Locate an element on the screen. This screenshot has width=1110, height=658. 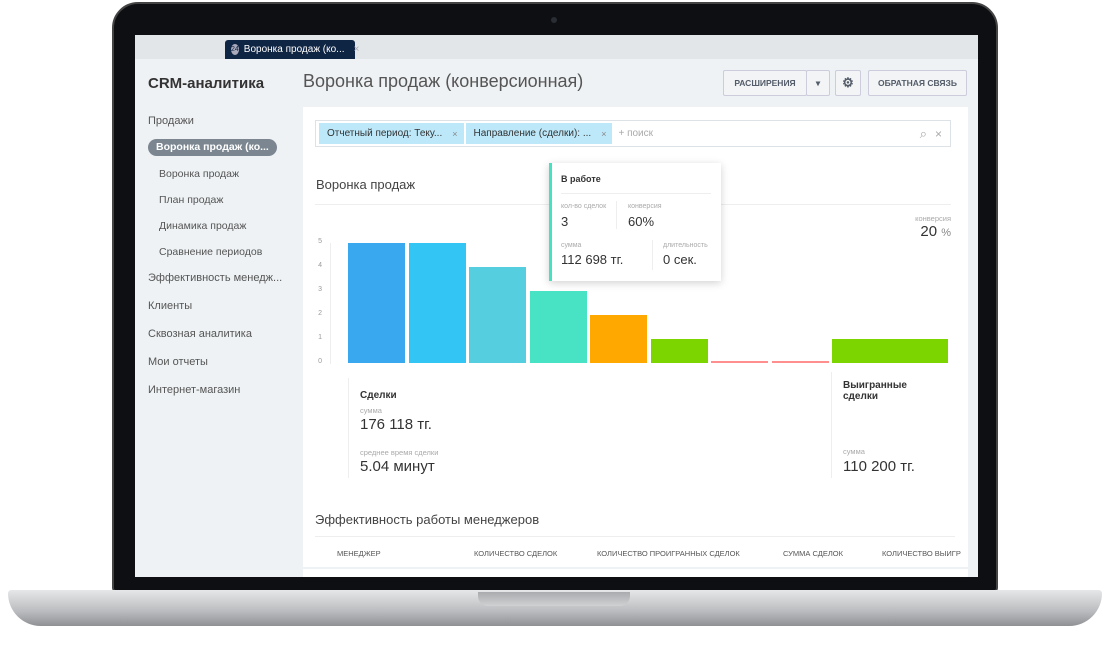
y-axis is located at coordinates (330, 303).